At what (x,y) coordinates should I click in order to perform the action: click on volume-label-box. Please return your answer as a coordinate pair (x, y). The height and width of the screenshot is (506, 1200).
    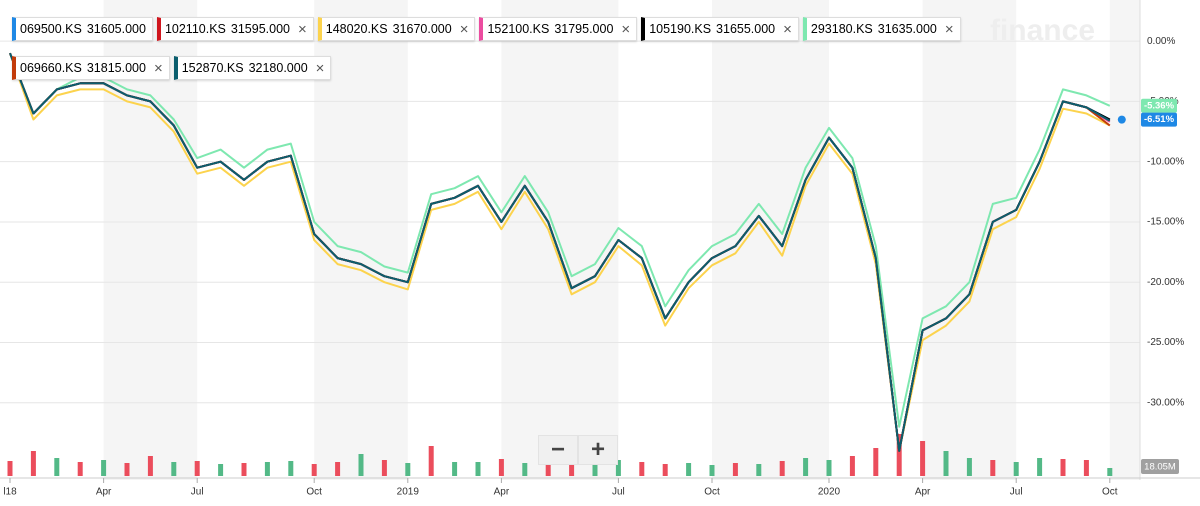
    Looking at the image, I should click on (1160, 466).